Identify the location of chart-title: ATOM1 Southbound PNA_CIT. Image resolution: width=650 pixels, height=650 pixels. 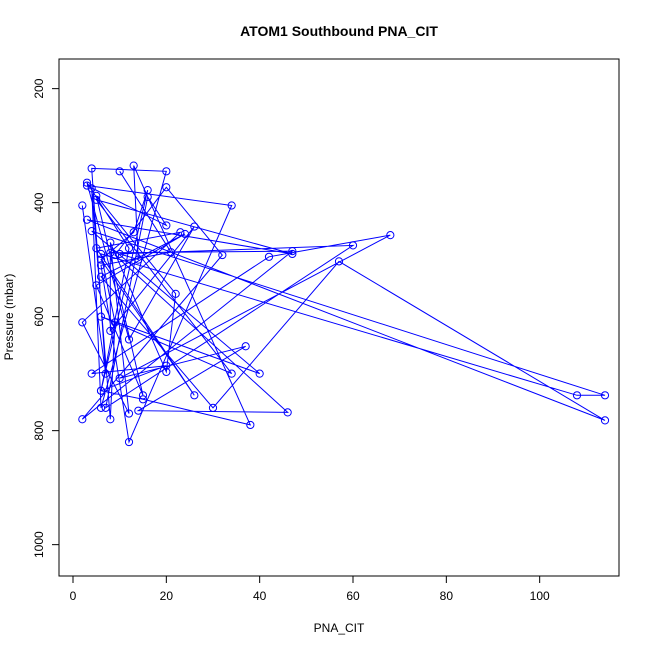
(339, 31).